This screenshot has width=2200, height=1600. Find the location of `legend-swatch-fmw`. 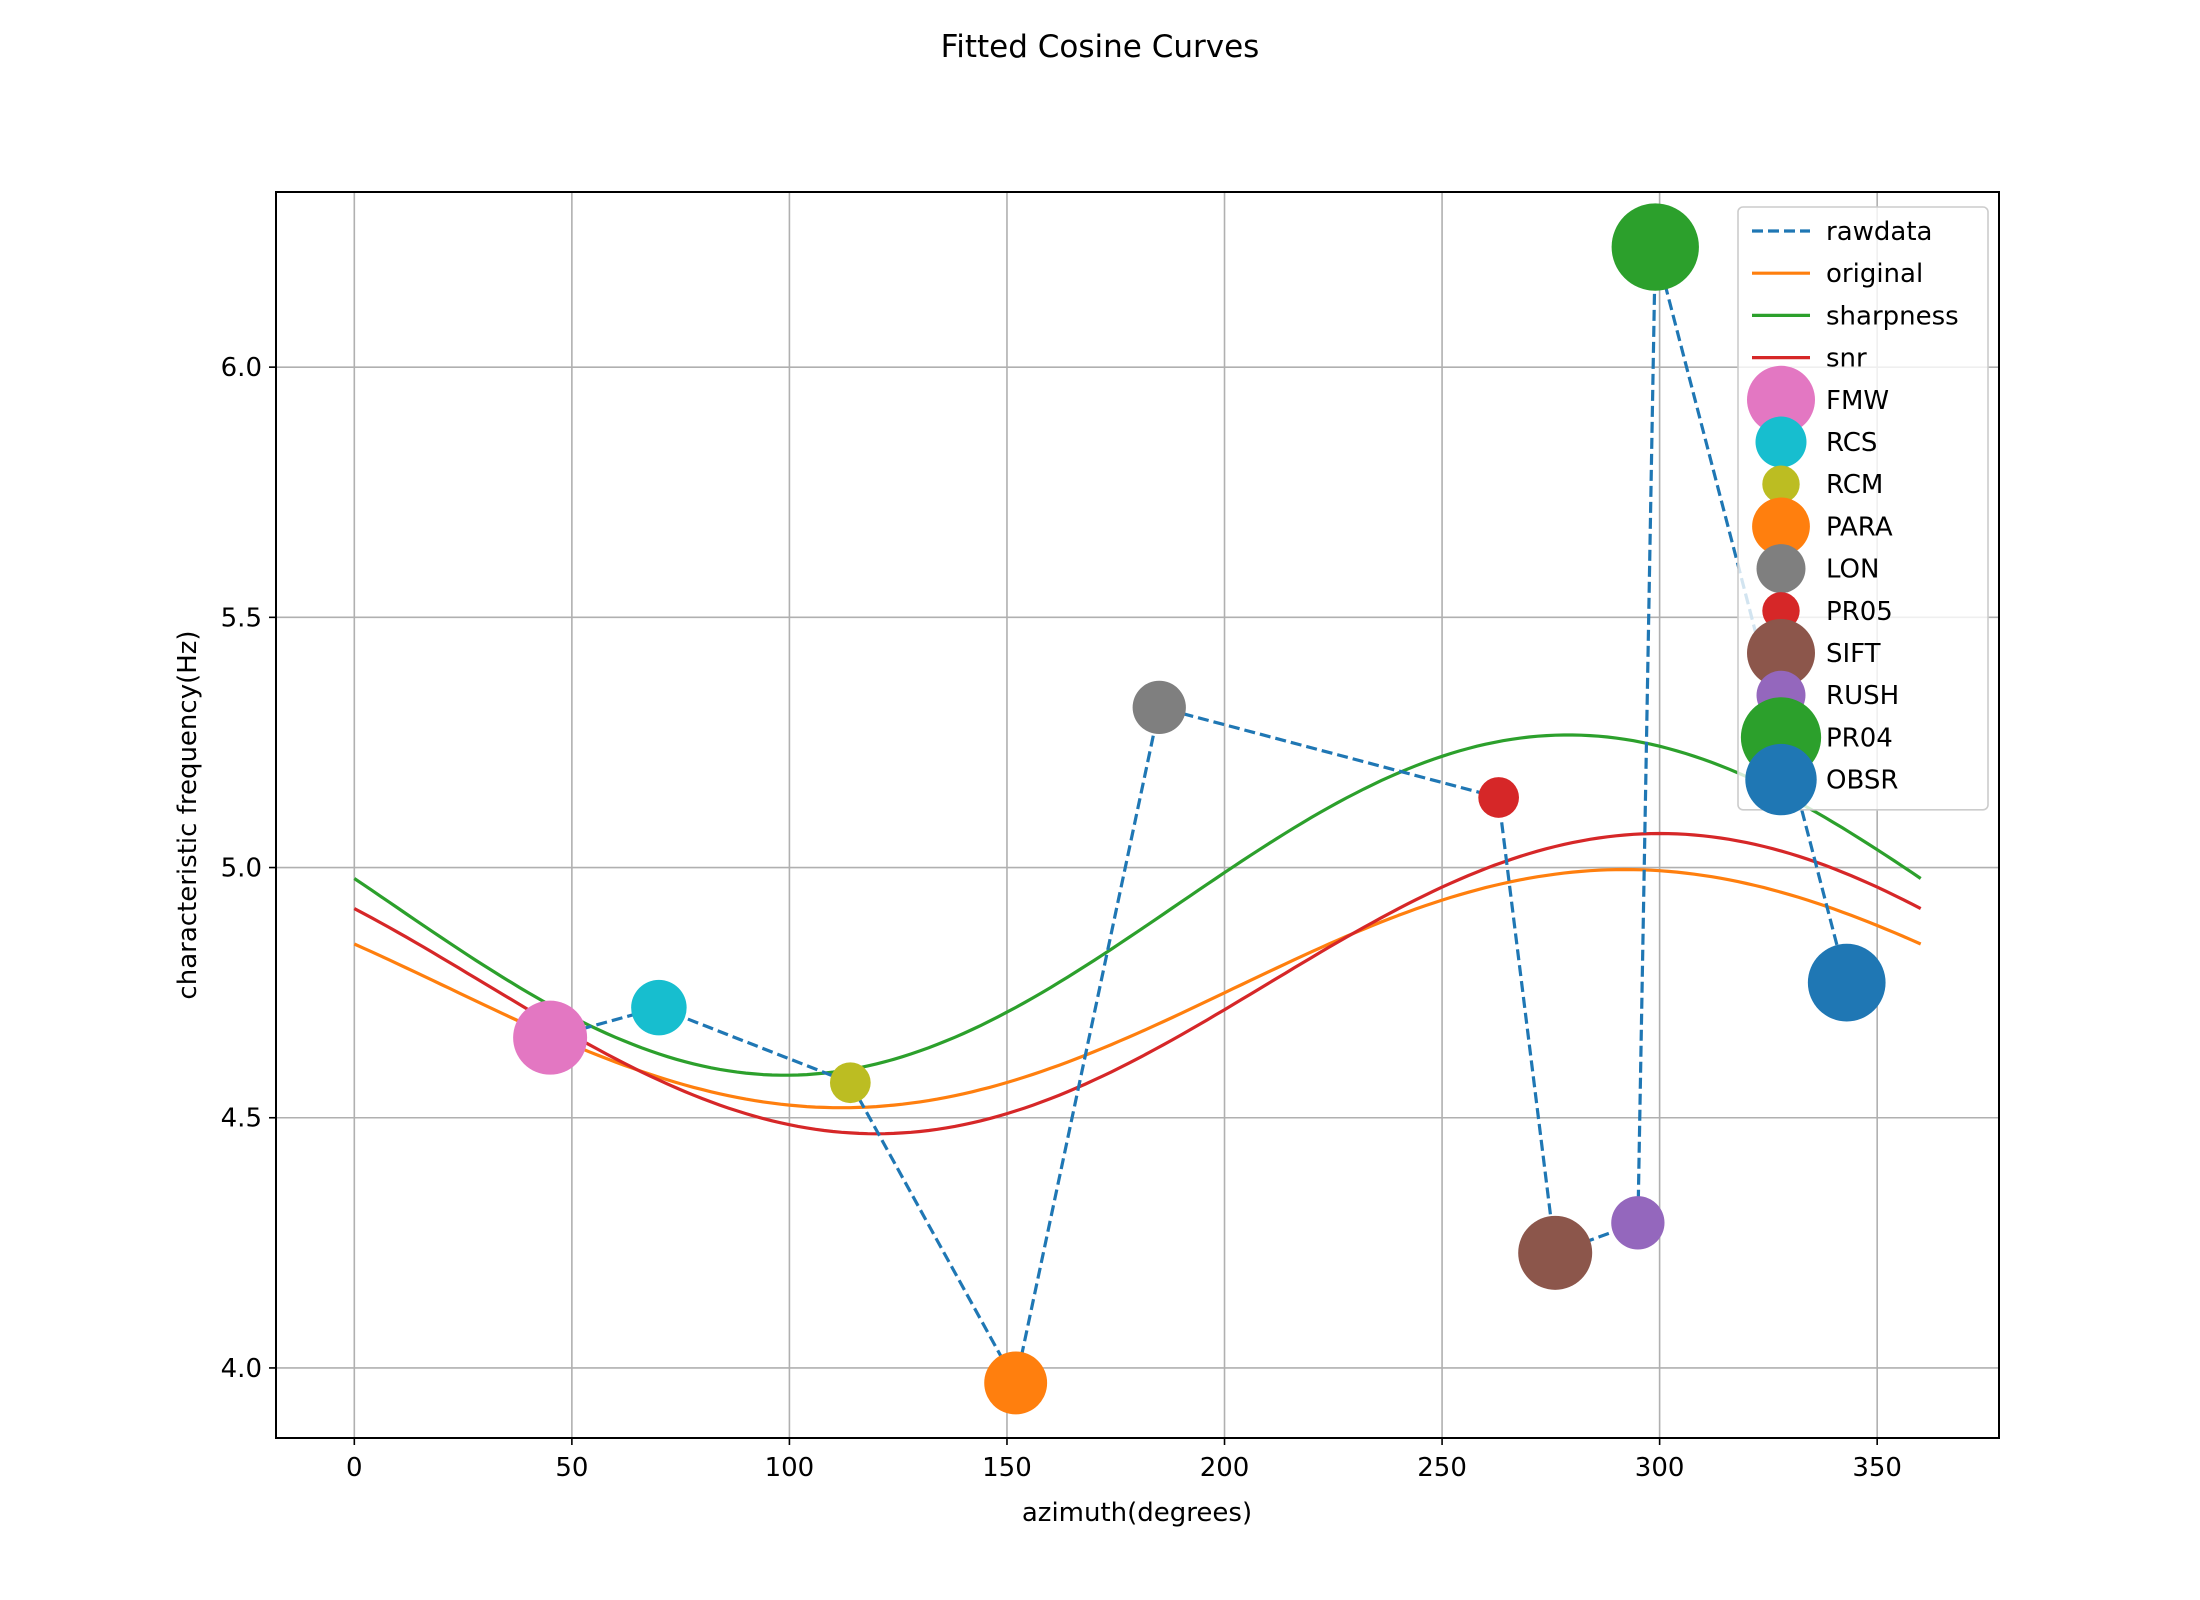

legend-swatch-fmw is located at coordinates (1781, 399).